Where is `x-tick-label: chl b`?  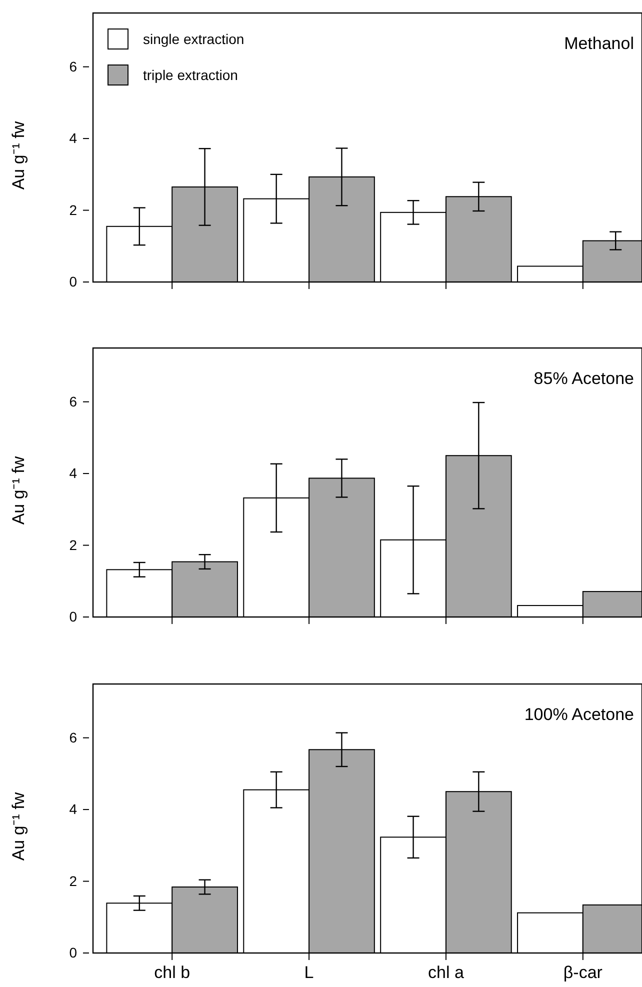 x-tick-label: chl b is located at coordinates (172, 972).